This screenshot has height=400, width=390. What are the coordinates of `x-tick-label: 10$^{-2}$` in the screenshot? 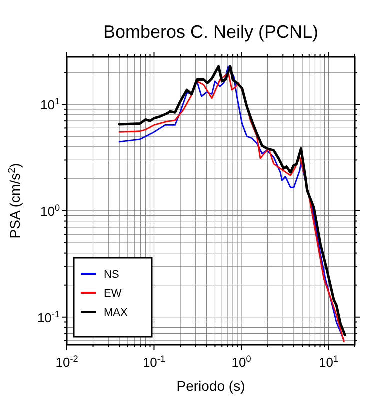 It's located at (67, 362).